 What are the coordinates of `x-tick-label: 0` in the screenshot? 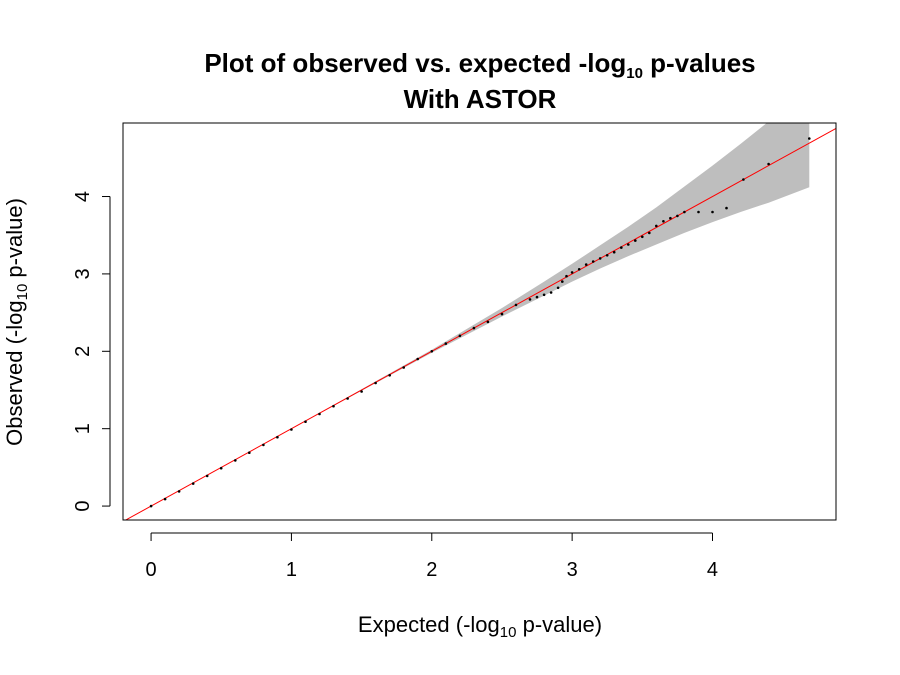 It's located at (151, 570).